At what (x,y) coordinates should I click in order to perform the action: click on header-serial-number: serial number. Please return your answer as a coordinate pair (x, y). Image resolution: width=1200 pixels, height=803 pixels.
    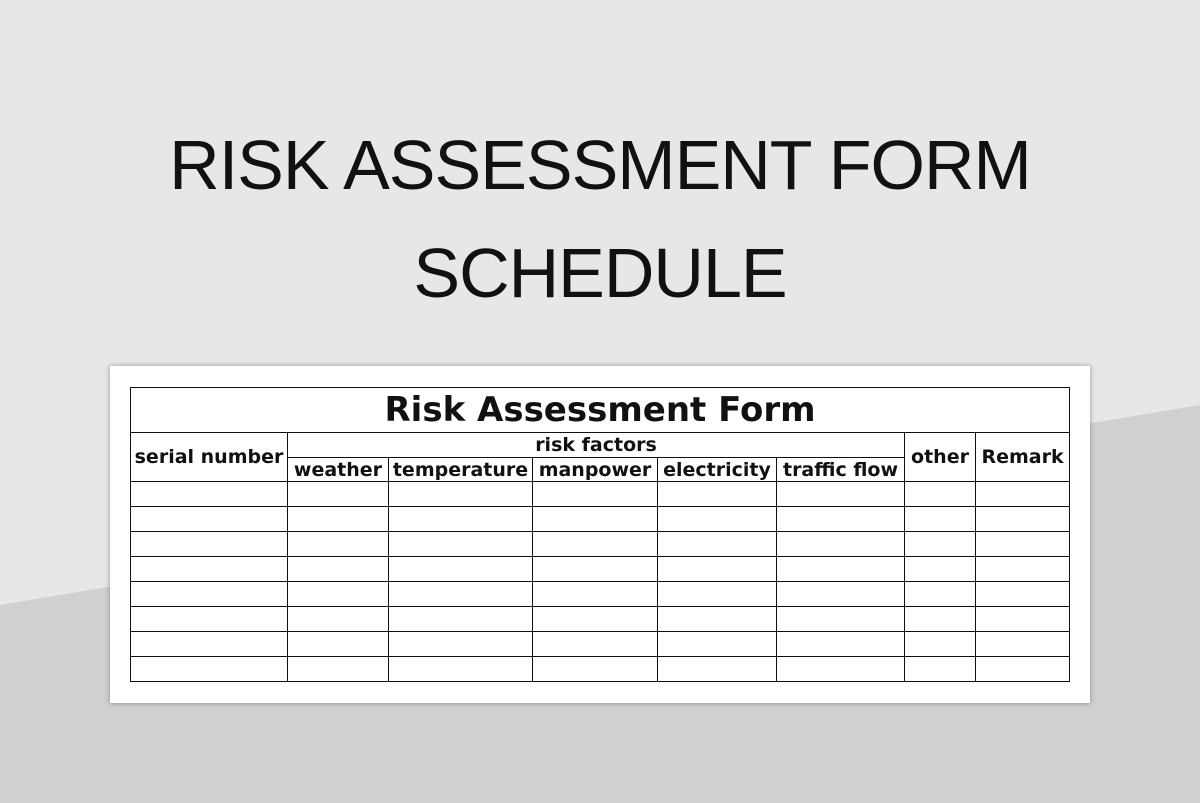
    Looking at the image, I should click on (209, 457).